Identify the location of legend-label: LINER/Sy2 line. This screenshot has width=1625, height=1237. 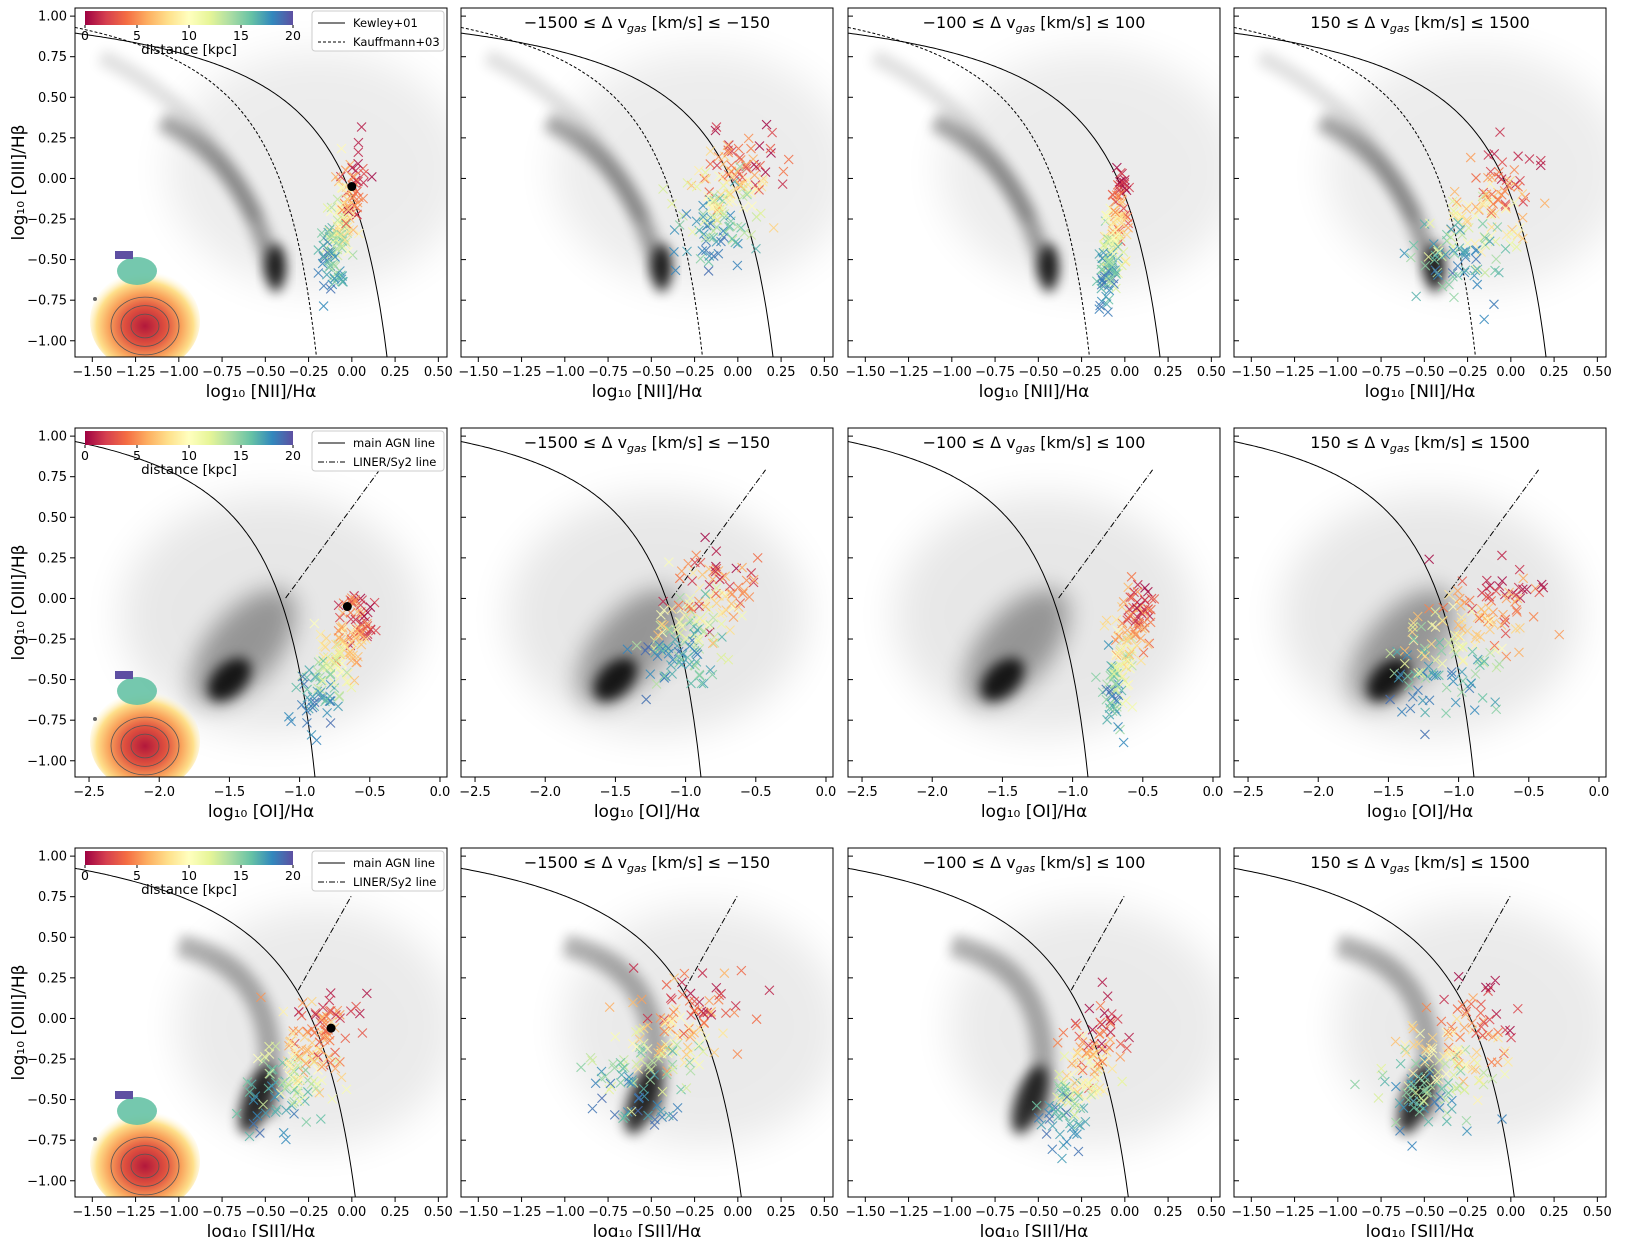
(394, 882).